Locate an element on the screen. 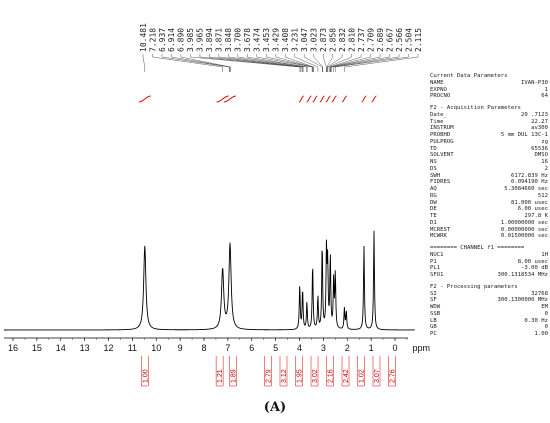  parameter-key: PL1 is located at coordinates (435, 268).